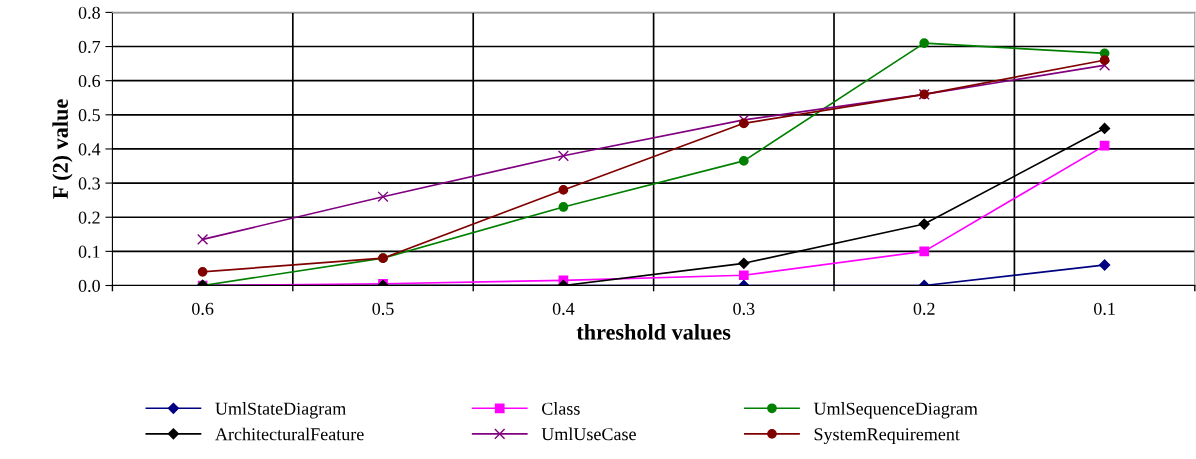  I want to click on x-axis-title: threshold values, so click(653, 332).